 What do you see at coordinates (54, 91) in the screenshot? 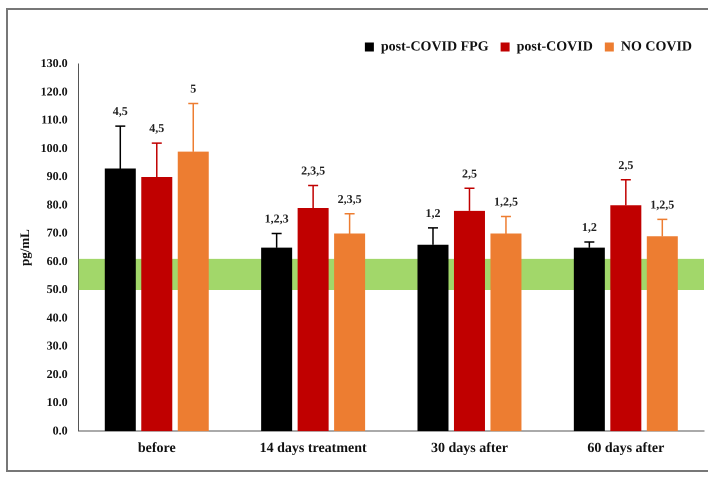
I see `y-tick-label: 120.0` at bounding box center [54, 91].